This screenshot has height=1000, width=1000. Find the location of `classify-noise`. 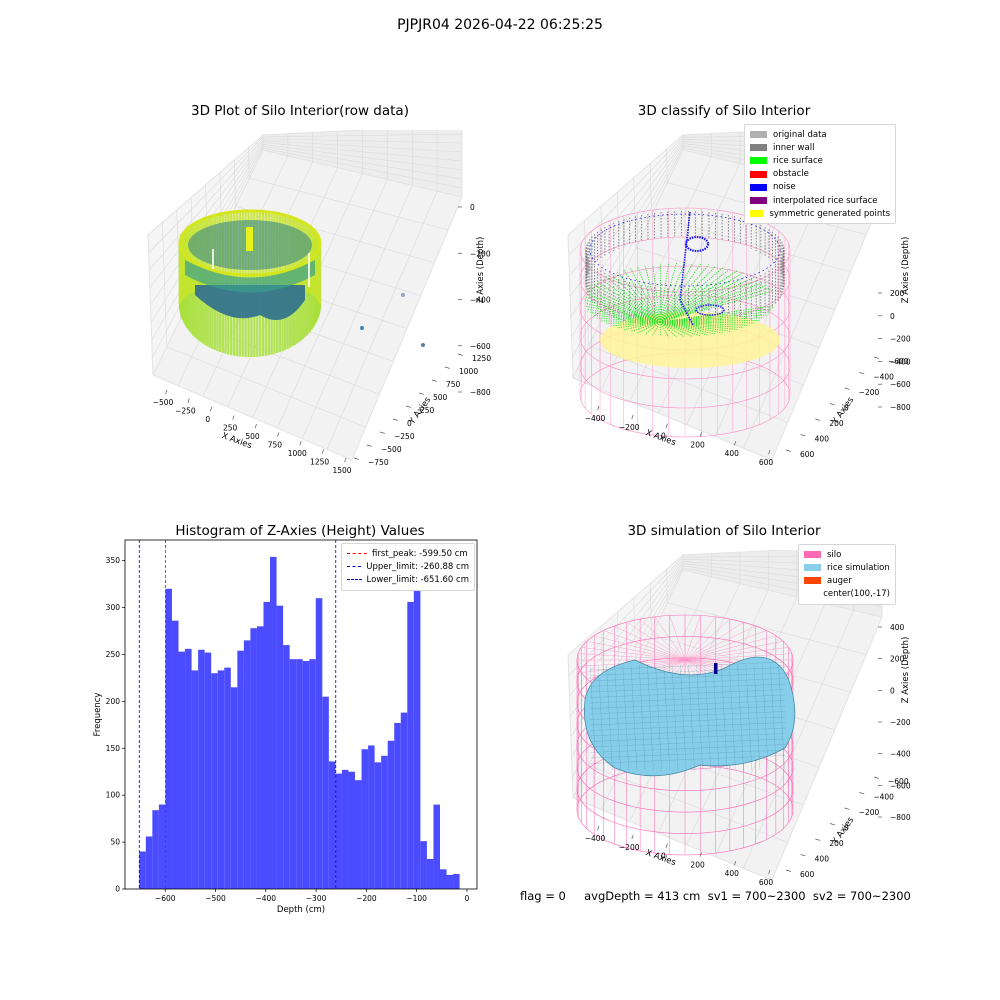

classify-noise is located at coordinates (710, 310).